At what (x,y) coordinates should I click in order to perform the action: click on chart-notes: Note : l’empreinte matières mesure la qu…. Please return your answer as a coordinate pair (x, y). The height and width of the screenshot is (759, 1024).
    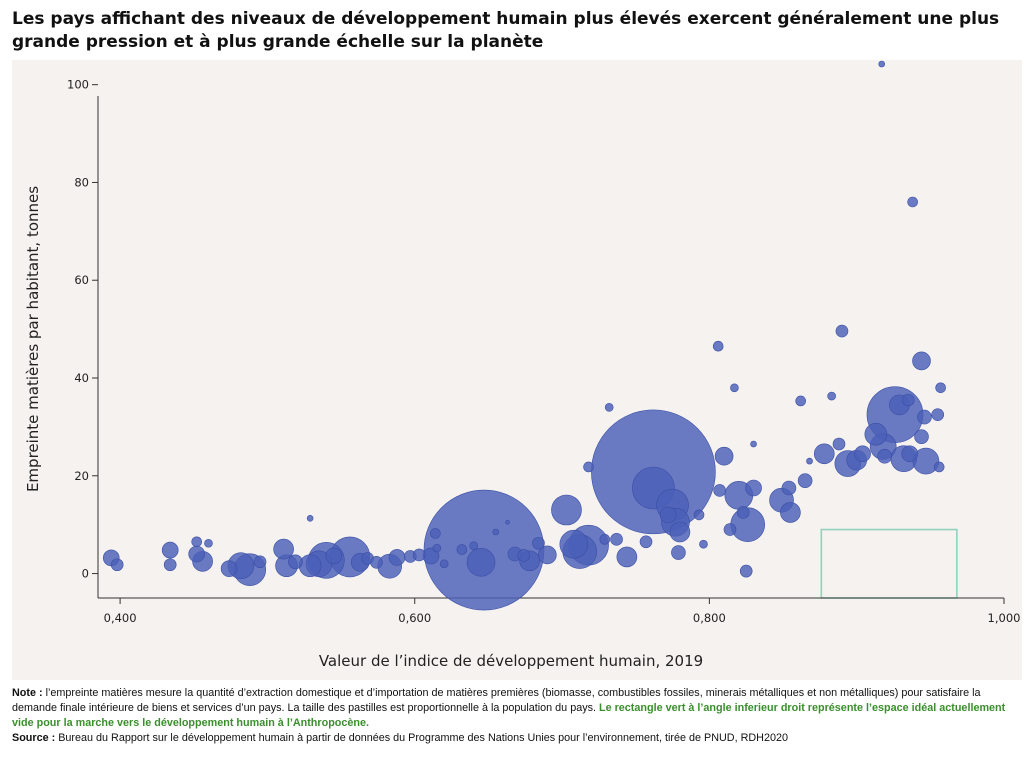
    Looking at the image, I should click on (512, 716).